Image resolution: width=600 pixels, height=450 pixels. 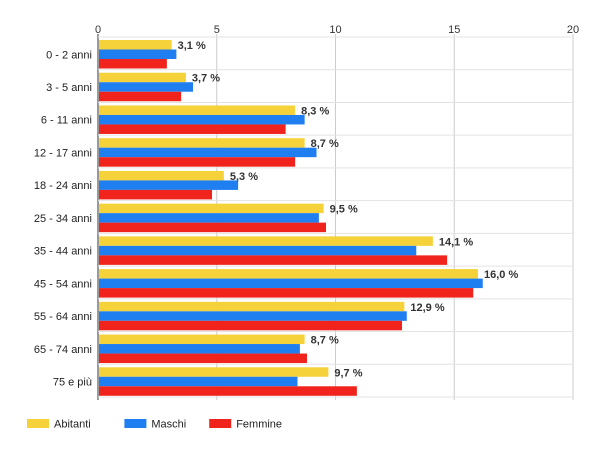 I want to click on data-label: 3,1 %, so click(x=192, y=46).